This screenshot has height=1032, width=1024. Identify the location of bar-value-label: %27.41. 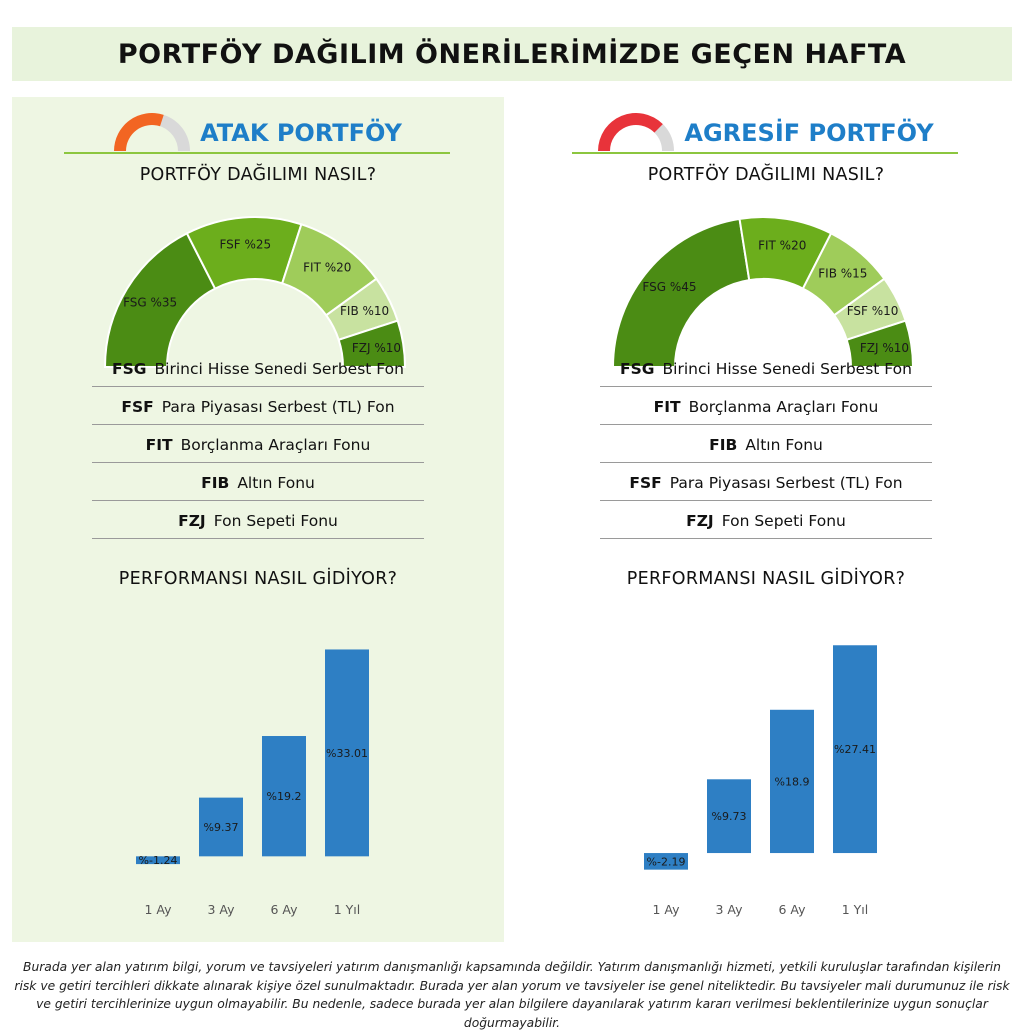
(855, 749).